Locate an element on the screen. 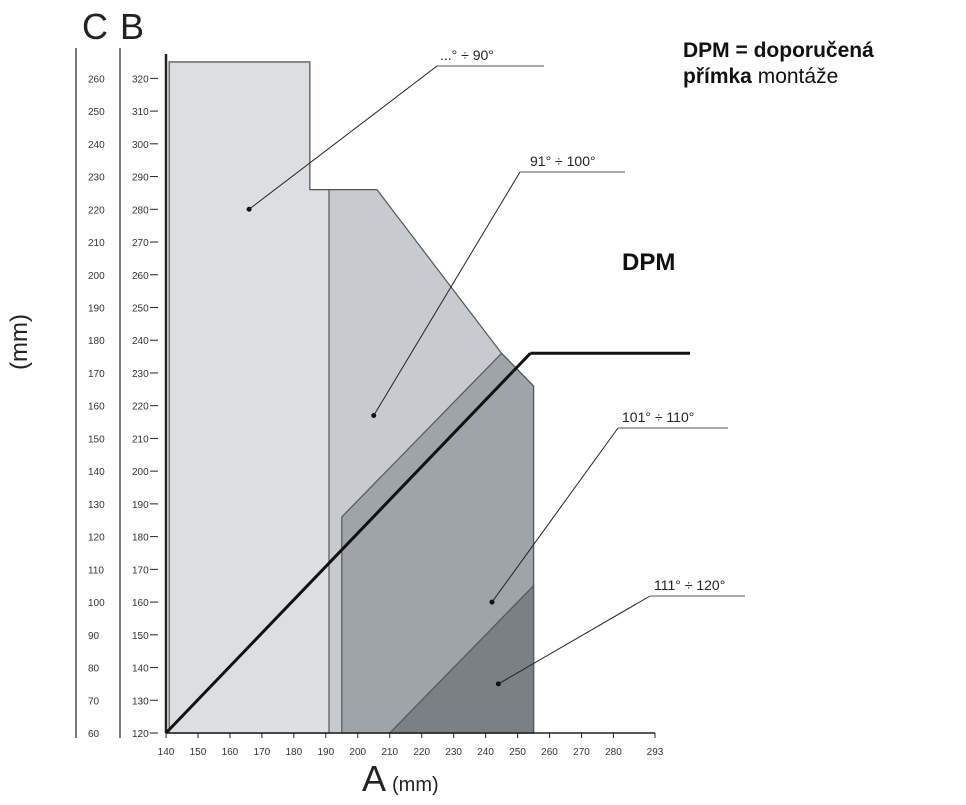 Image resolution: width=966 pixels, height=805 pixels. y-tick-label-c: 120 is located at coordinates (96, 538).